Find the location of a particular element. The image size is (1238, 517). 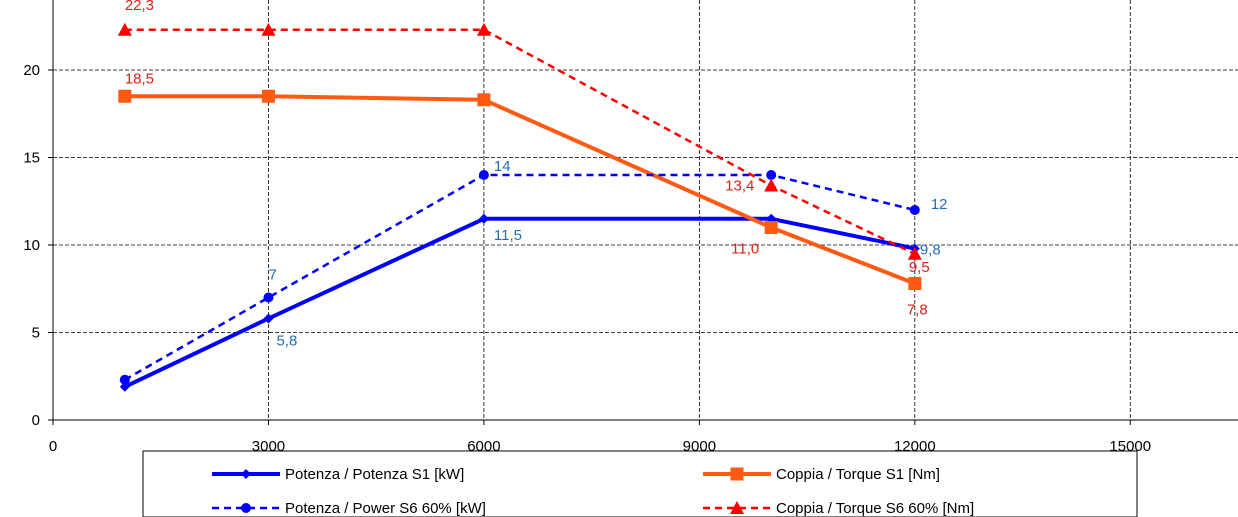

data-label: 12 is located at coordinates (939, 204).